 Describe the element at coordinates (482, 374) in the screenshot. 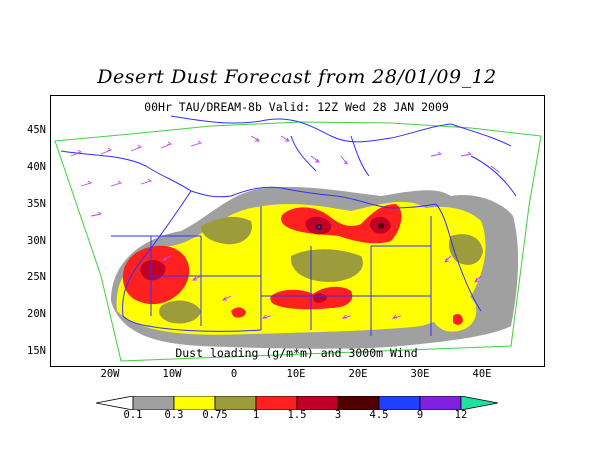

I see `lon-tick: 40E` at that location.